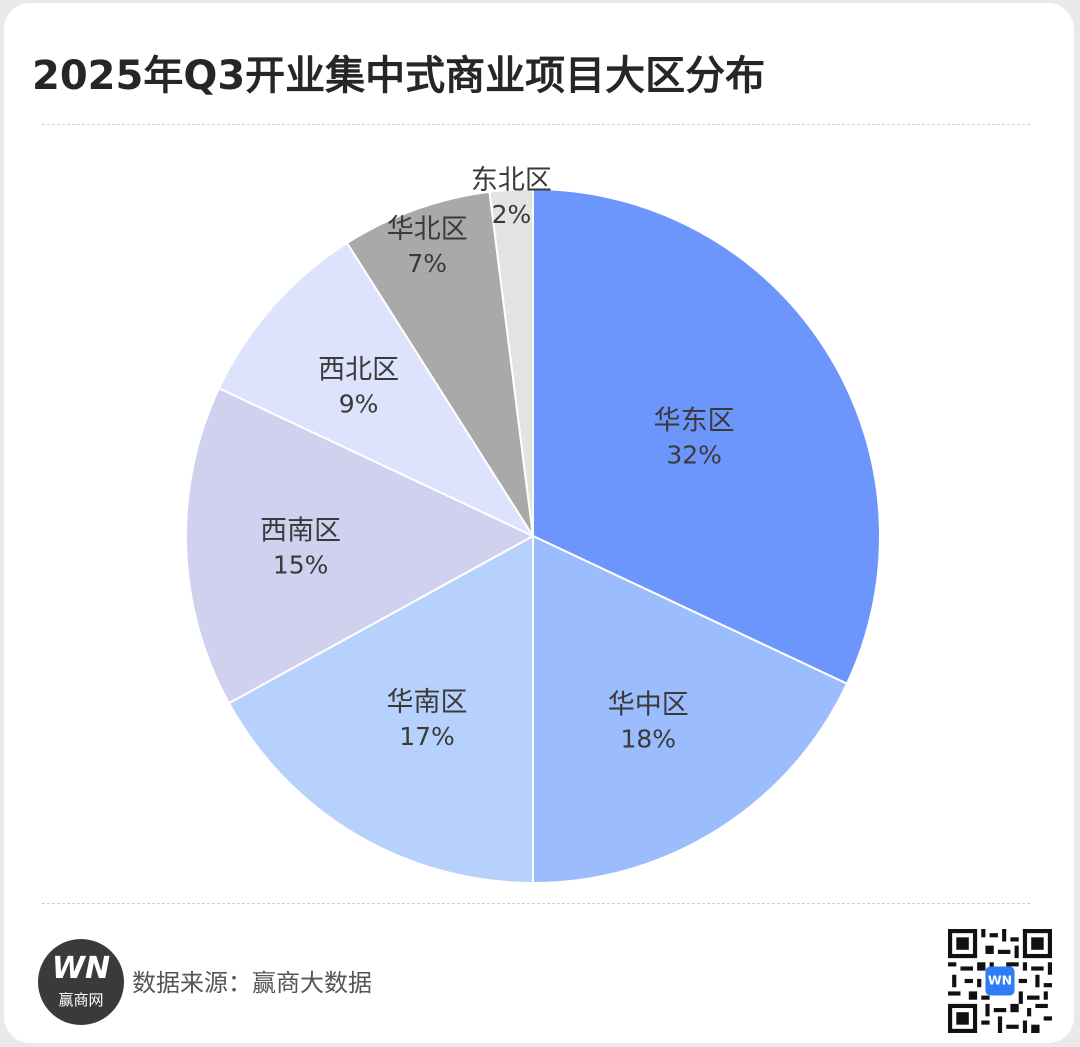  Describe the element at coordinates (648, 739) in the screenshot. I see `slice-value-label-1: 18%` at that location.